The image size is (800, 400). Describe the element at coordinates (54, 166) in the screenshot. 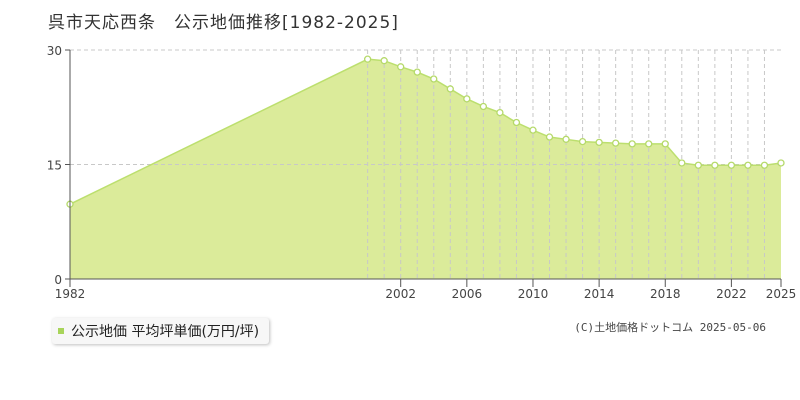

I see `y-tick-label: 15` at that location.